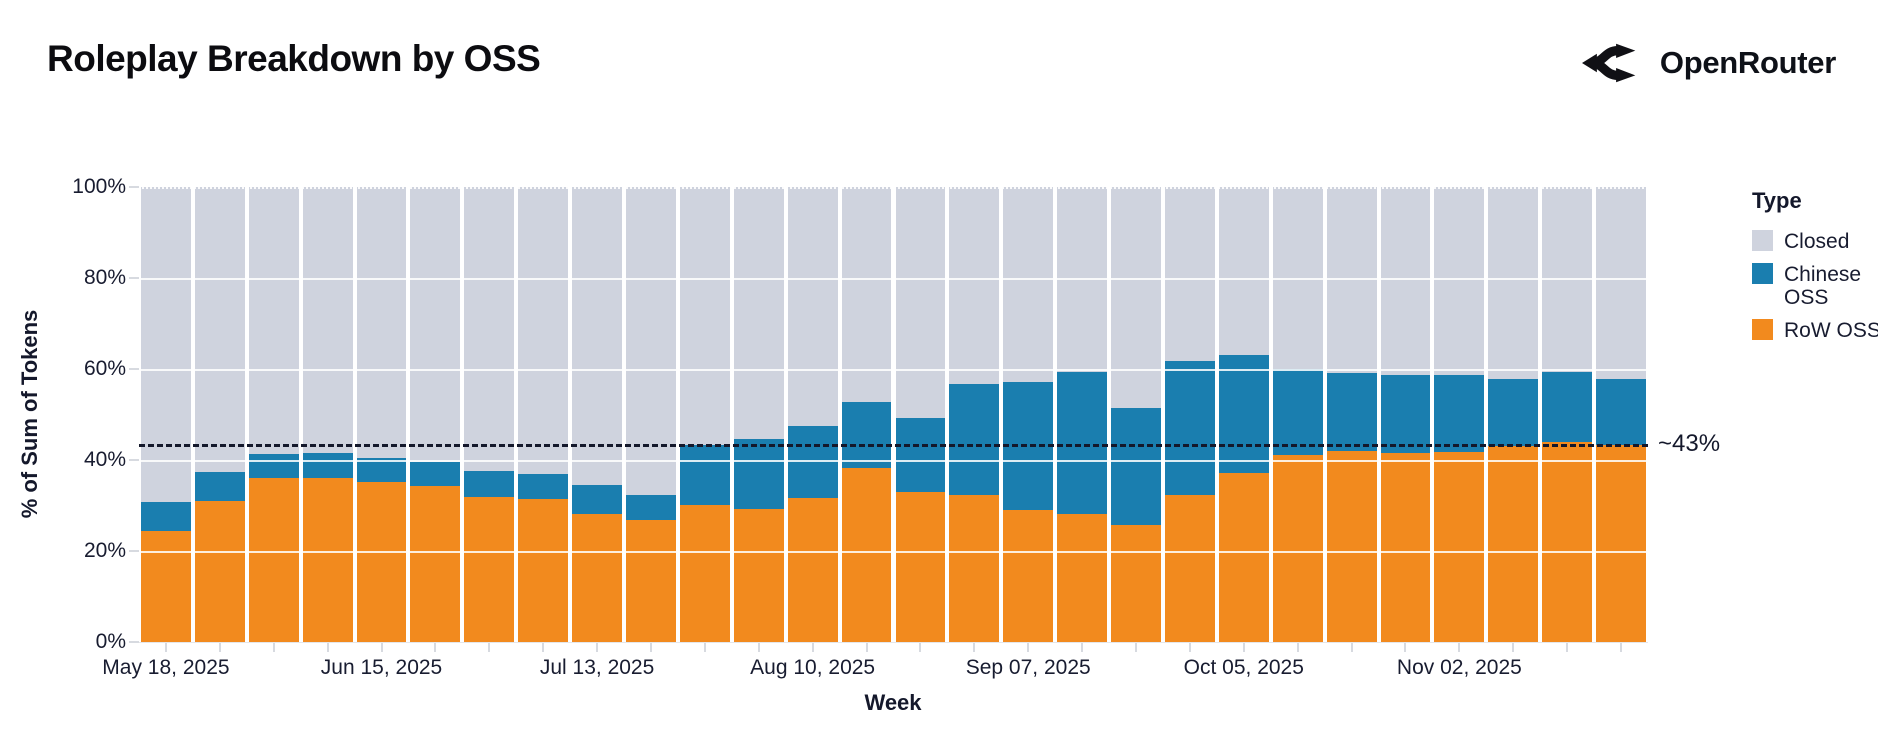  I want to click on bar-column-jun-29-2025, so click(489, 414).